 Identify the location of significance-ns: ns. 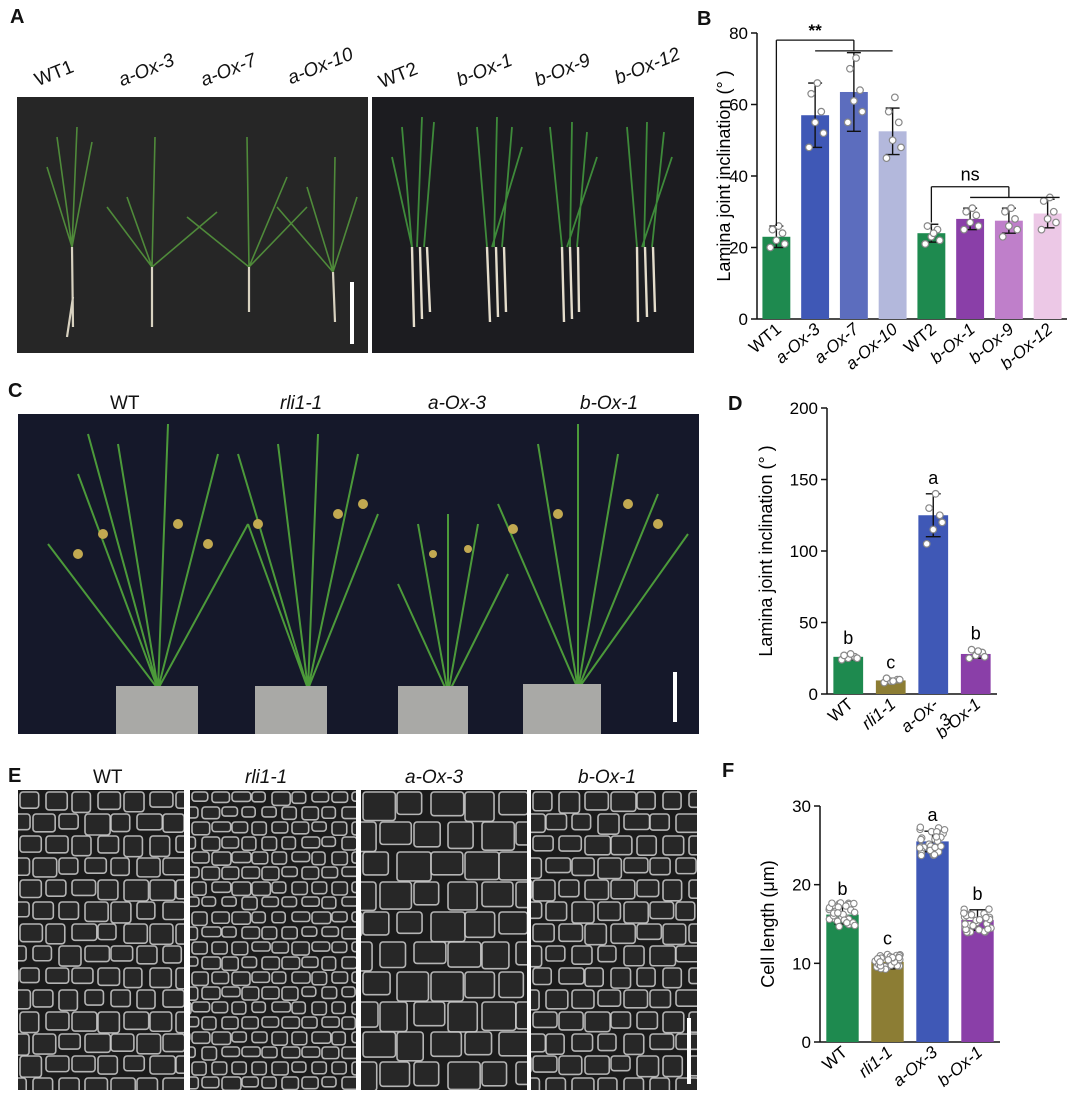
(970, 175).